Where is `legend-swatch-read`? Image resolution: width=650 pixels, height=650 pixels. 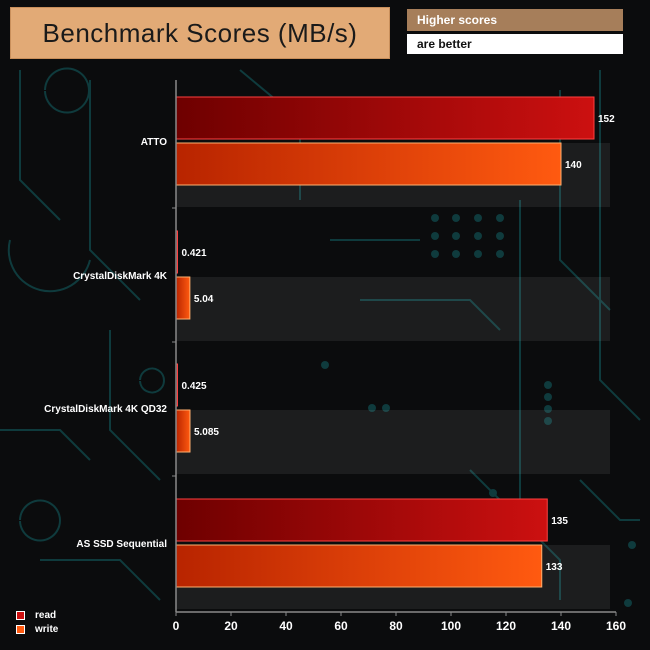 legend-swatch-read is located at coordinates (20, 615).